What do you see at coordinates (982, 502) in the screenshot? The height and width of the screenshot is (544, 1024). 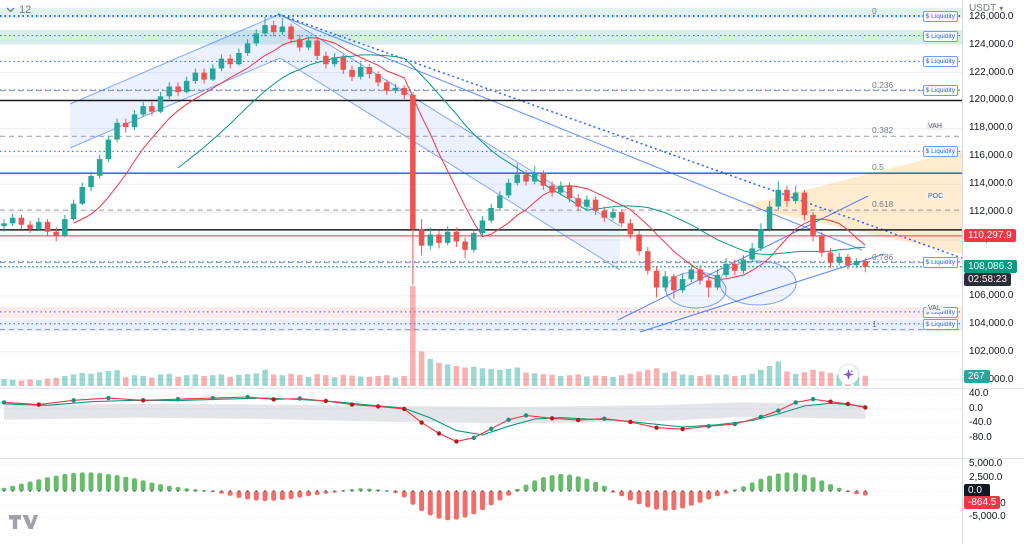 I see `histogram-last-value-badge: -864.5` at bounding box center [982, 502].